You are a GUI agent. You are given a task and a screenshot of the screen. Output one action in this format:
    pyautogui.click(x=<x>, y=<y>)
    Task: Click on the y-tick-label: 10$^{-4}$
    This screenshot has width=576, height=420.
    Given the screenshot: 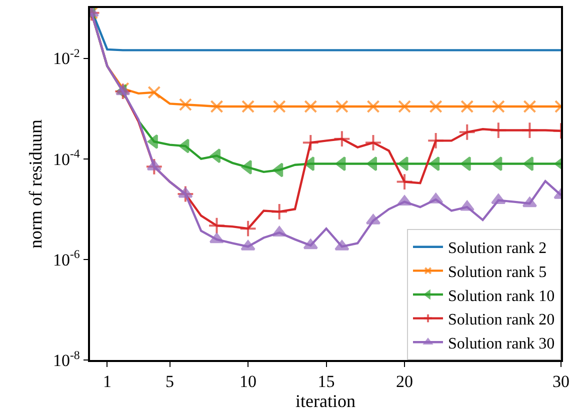 What is the action you would take?
    pyautogui.click(x=66, y=157)
    